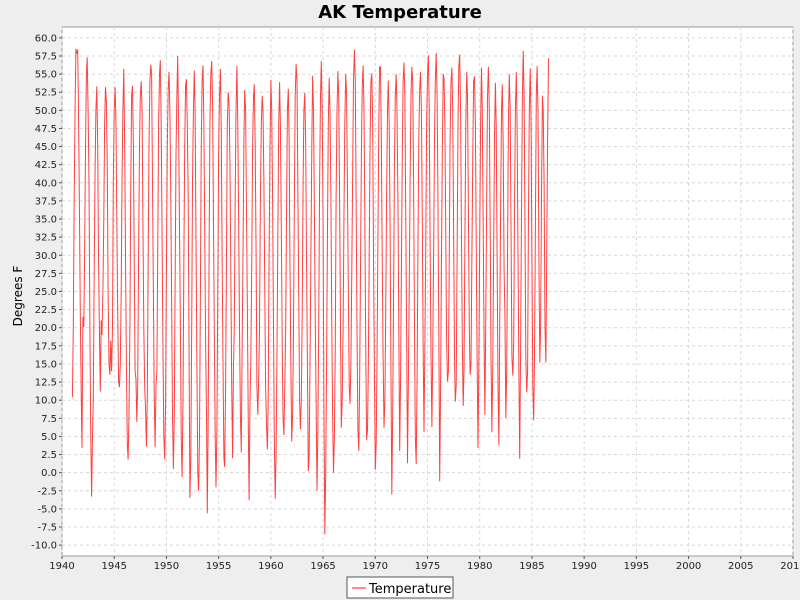 The image size is (800, 600). I want to click on x-tick-label: 1980, so click(479, 566).